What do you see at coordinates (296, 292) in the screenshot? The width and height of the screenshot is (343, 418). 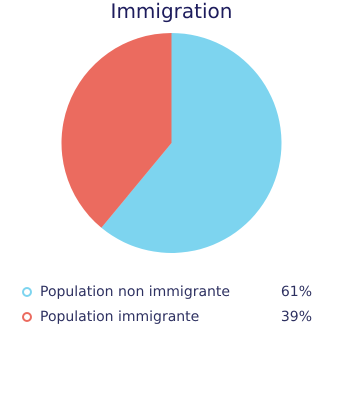 I see `data-label: 61%` at bounding box center [296, 292].